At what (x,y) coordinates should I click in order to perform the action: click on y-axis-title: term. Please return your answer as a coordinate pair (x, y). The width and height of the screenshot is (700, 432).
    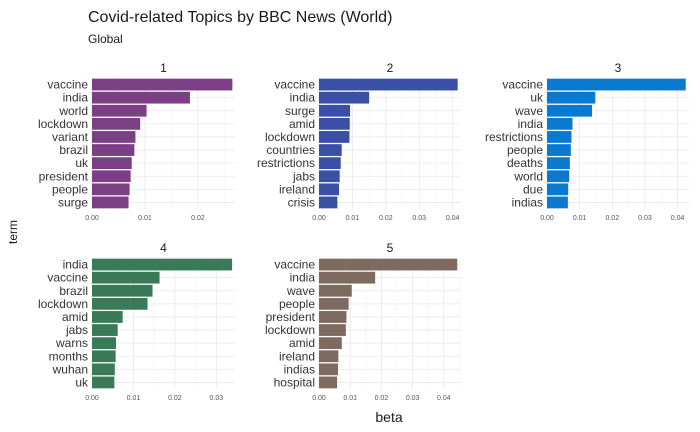
    Looking at the image, I should click on (13, 232).